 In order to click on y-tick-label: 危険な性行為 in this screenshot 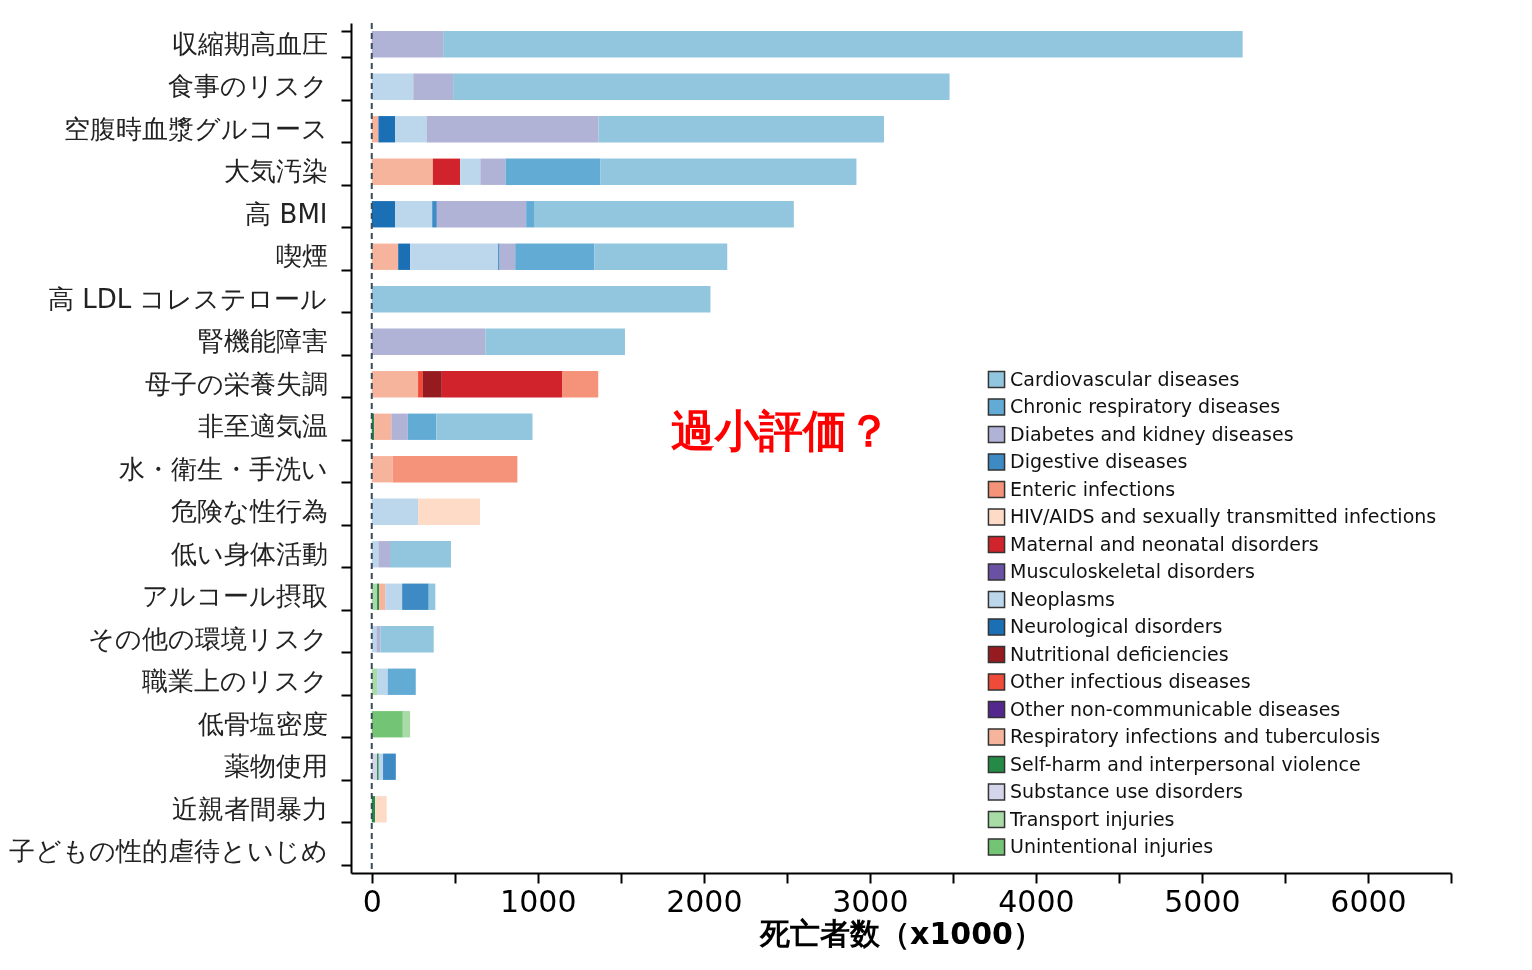, I will do `click(249, 511)`.